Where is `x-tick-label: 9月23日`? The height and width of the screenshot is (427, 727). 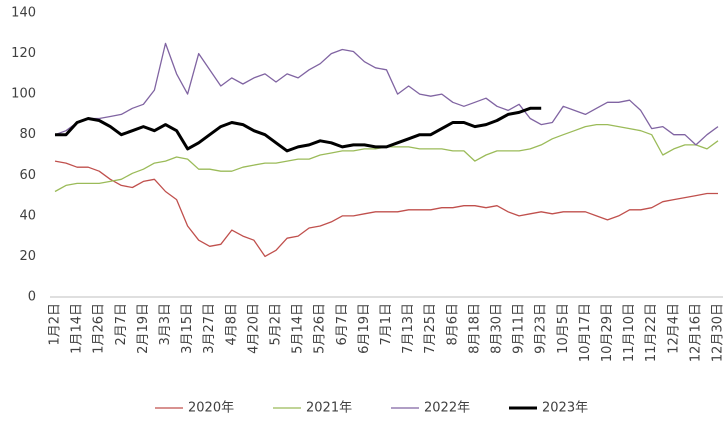 x-tick-label: 9月23日 is located at coordinates (541, 328).